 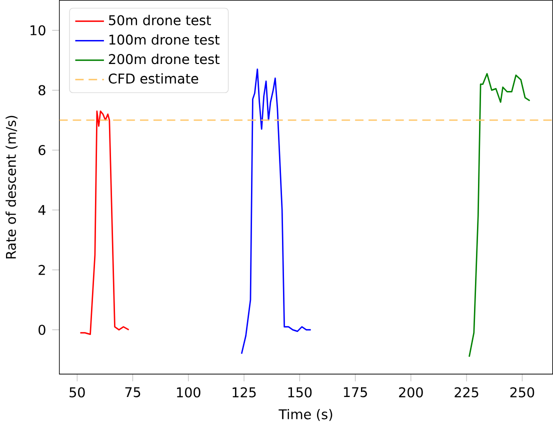 I want to click on x-tick-label: 100, so click(x=188, y=392).